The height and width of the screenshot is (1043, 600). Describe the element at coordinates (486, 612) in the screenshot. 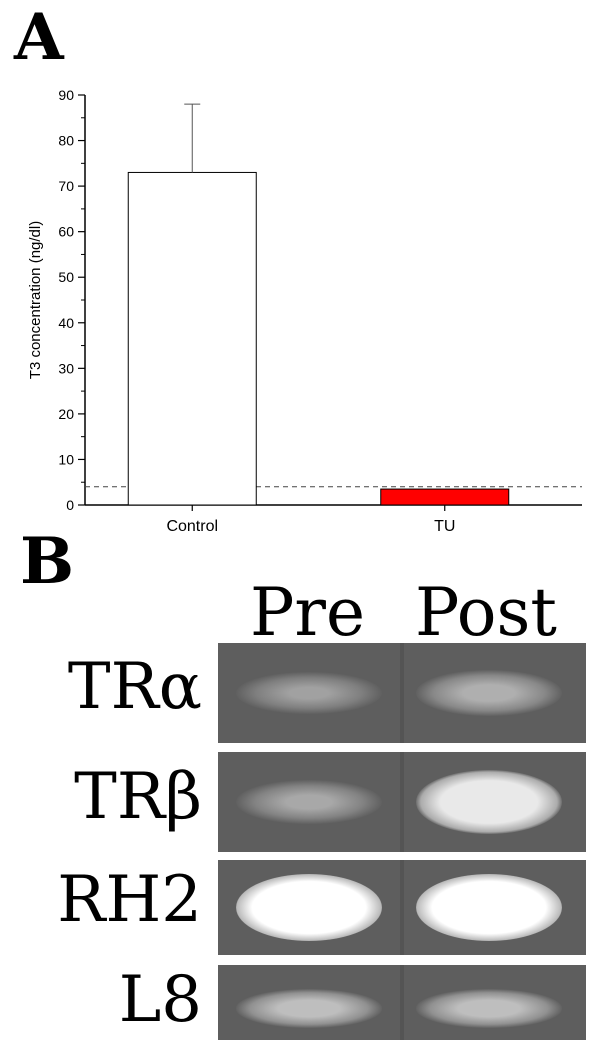

I see `lane-label-post: Post` at that location.